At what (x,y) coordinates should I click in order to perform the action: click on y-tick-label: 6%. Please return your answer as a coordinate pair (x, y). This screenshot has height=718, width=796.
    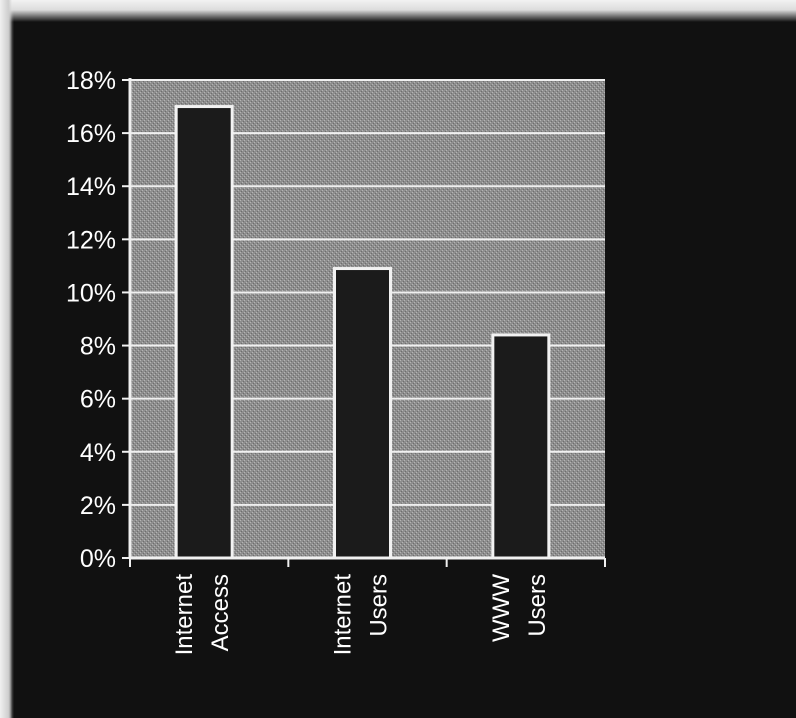
    Looking at the image, I should click on (98, 400).